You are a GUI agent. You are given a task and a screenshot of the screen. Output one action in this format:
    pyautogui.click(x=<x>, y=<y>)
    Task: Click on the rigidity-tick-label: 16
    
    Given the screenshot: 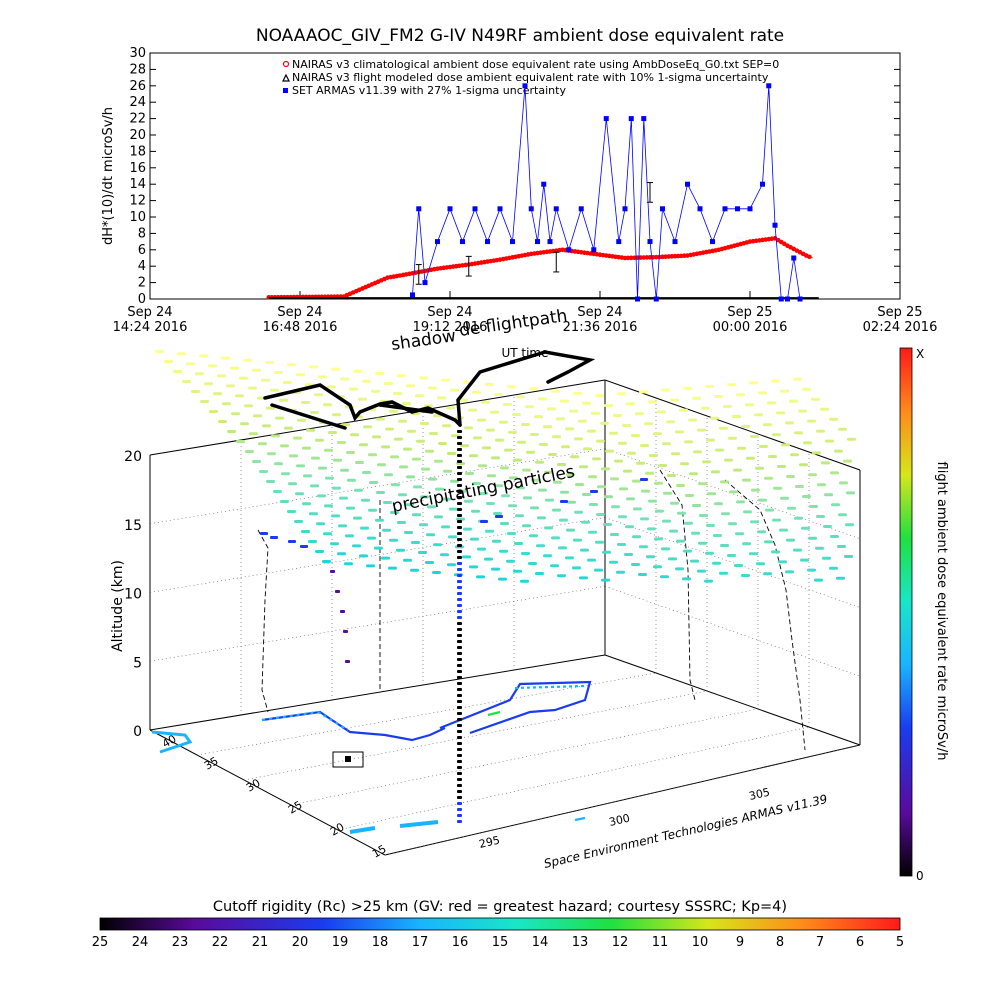 What is the action you would take?
    pyautogui.click(x=460, y=942)
    